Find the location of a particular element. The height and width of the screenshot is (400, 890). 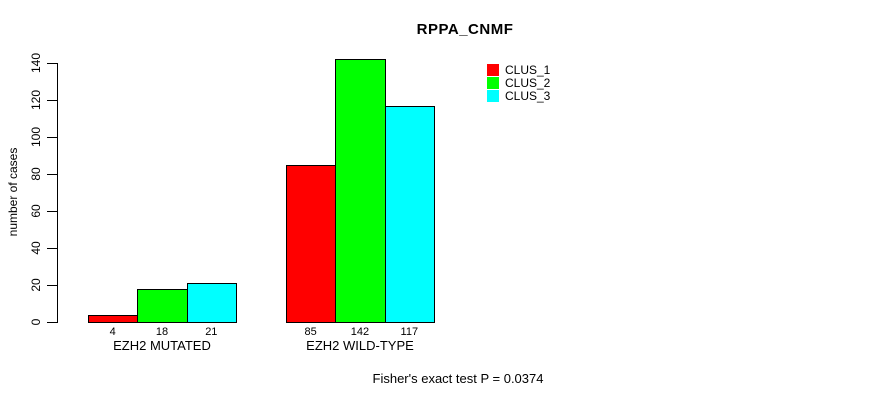

fishers-test-annotation: Fisher's exact test P = 0.0374 is located at coordinates (458, 378).